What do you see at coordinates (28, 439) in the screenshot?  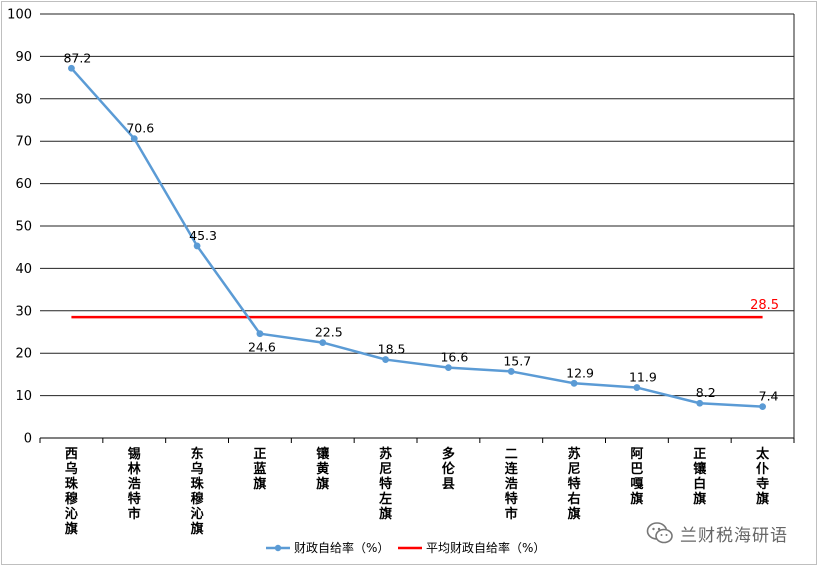 I see `y-tick-label: 0` at bounding box center [28, 439].